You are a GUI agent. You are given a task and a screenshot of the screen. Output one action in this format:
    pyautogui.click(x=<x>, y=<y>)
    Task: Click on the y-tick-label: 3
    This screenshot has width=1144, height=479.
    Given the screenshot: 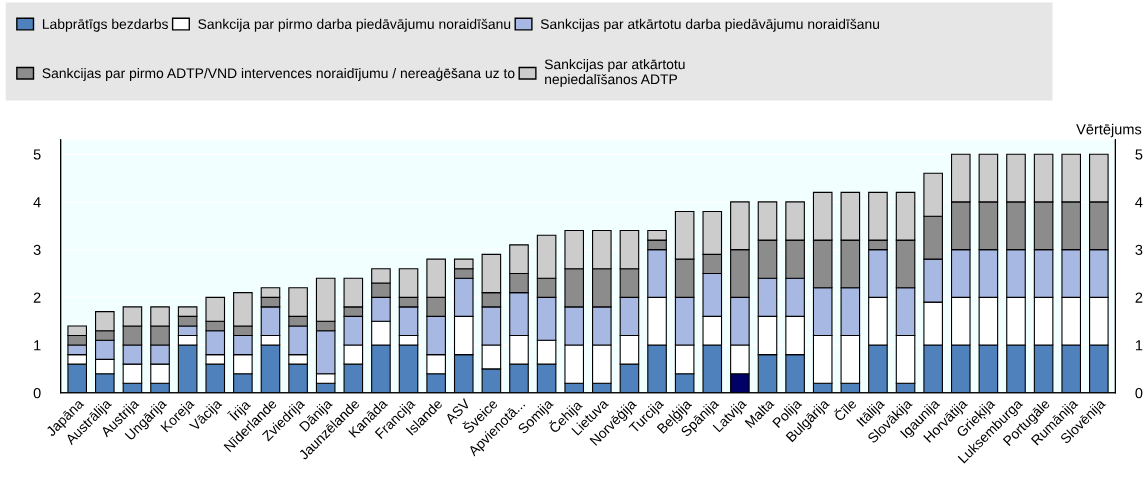 What is the action you would take?
    pyautogui.click(x=37, y=250)
    